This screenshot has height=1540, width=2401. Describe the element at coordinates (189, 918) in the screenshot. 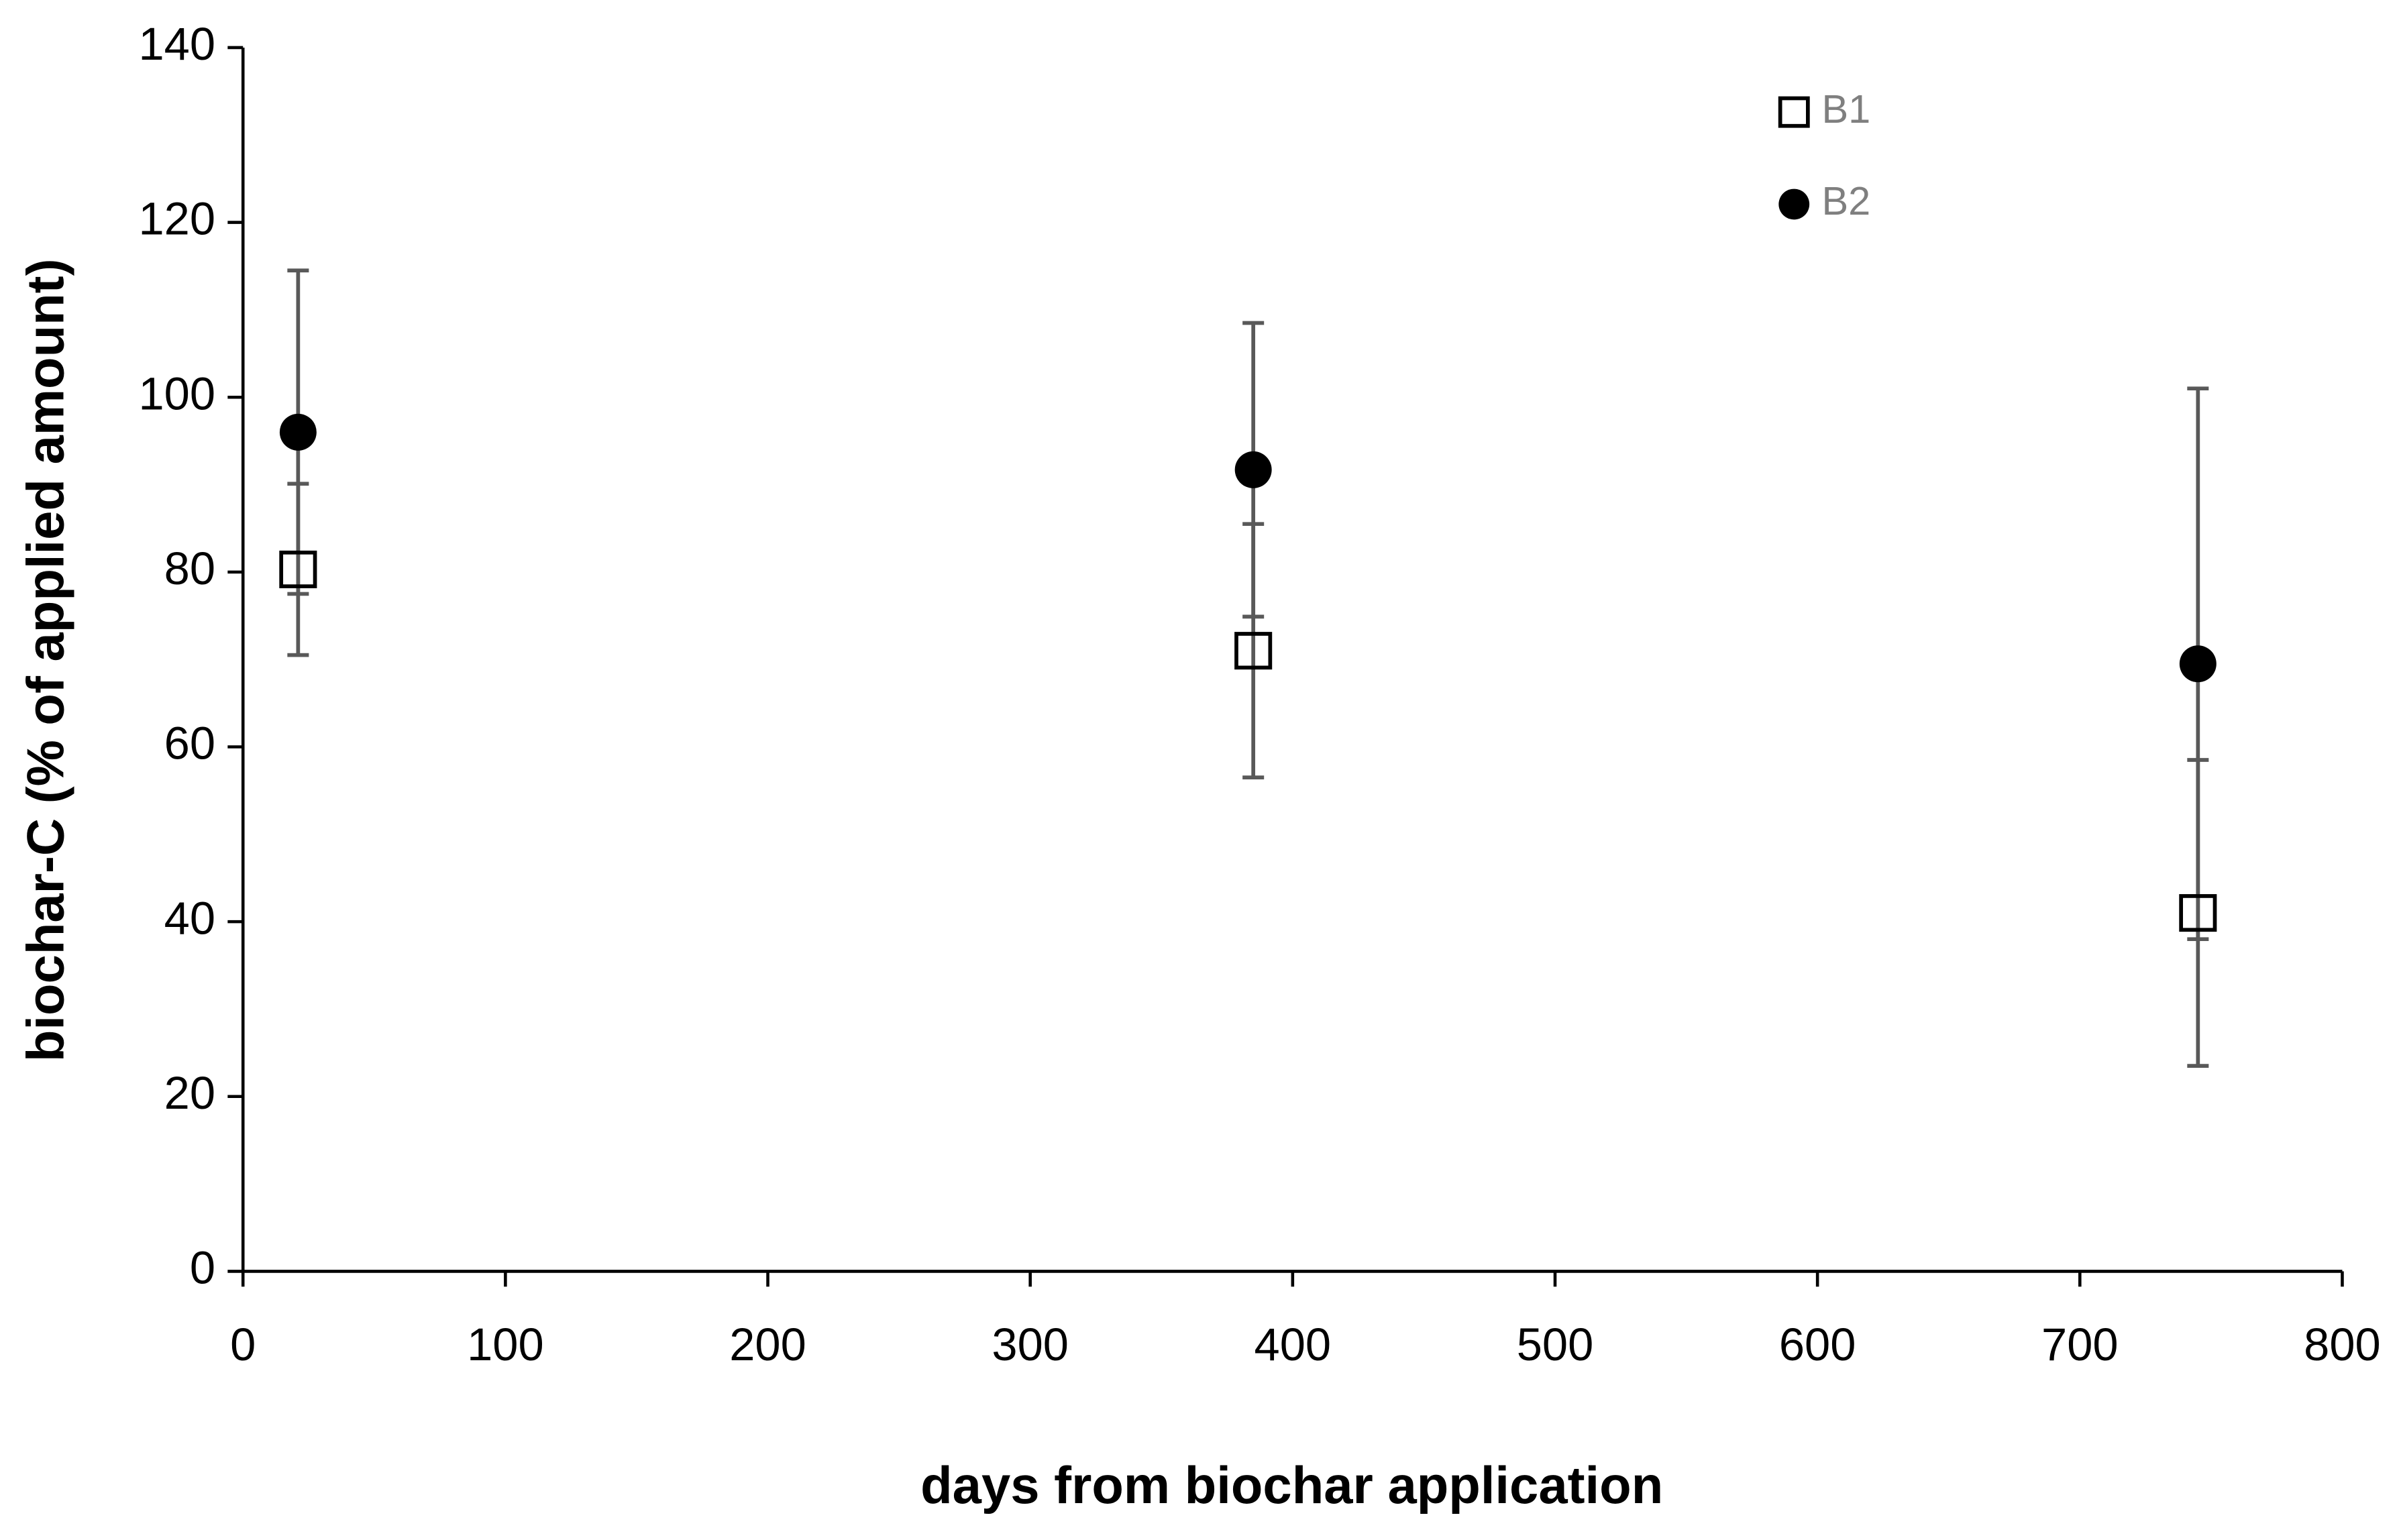

I see `y-tick-label: 40` at that location.